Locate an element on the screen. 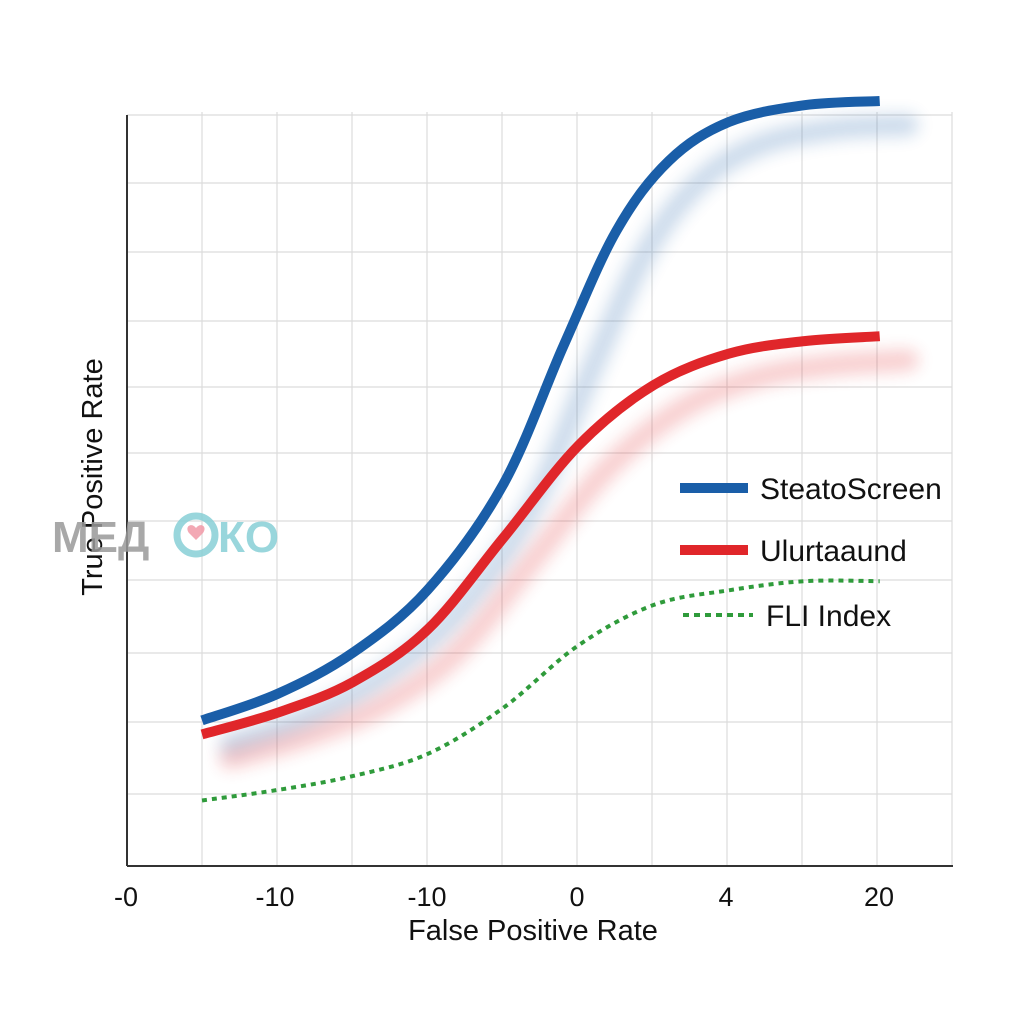 Image resolution: width=1024 pixels, height=1024 pixels. fli-index-line is located at coordinates (540, 690).